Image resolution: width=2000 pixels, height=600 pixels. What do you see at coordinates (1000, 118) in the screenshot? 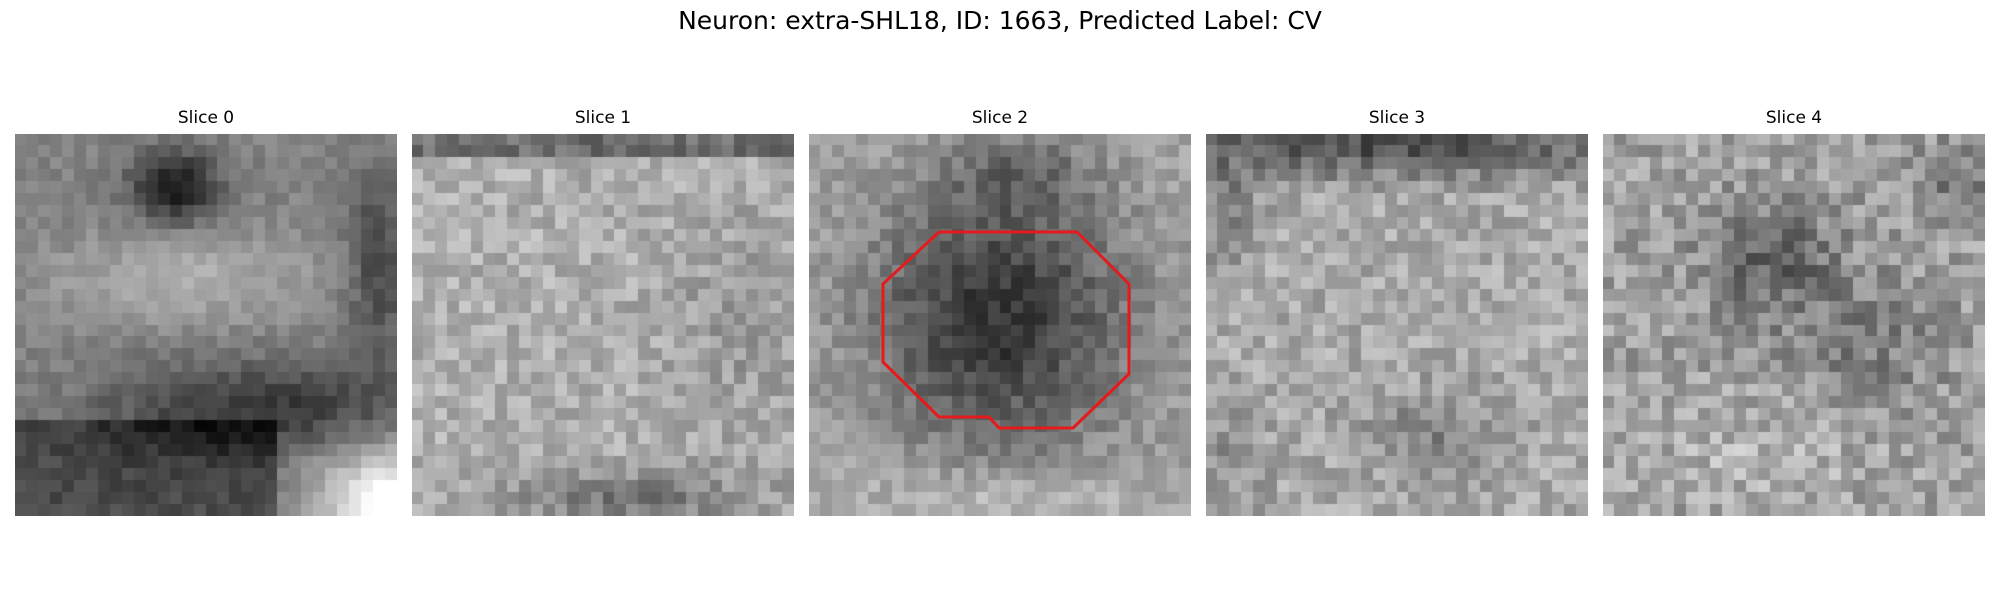
I see `slice-title-2: Slice 2` at bounding box center [1000, 118].